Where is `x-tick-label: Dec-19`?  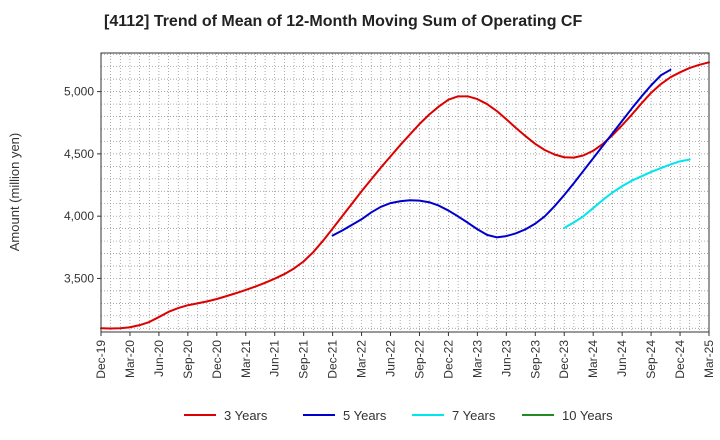
x-tick-label: Dec-19 is located at coordinates (101, 359).